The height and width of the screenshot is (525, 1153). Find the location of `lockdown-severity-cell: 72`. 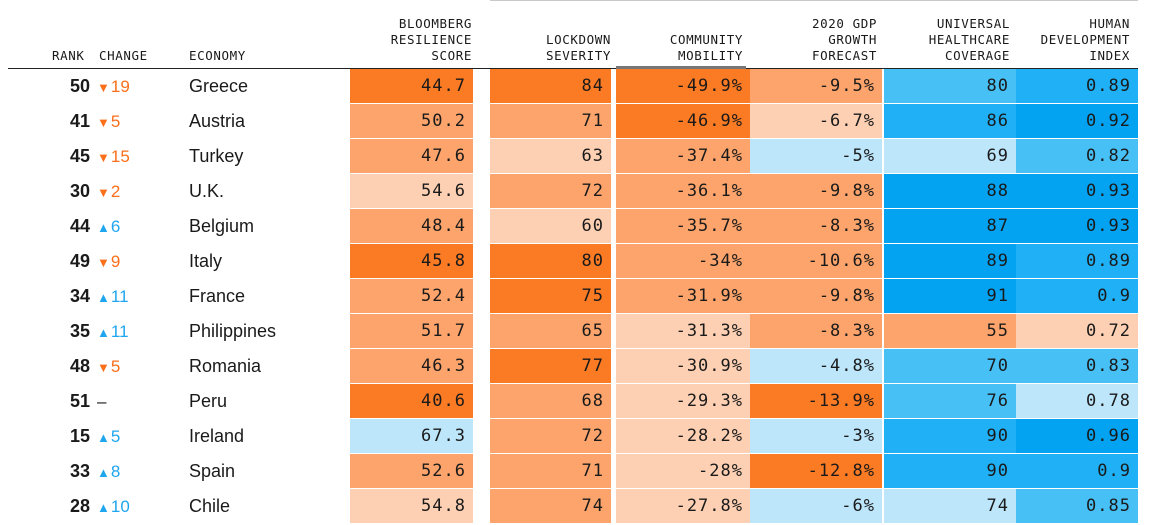

lockdown-severity-cell: 72 is located at coordinates (550, 191).